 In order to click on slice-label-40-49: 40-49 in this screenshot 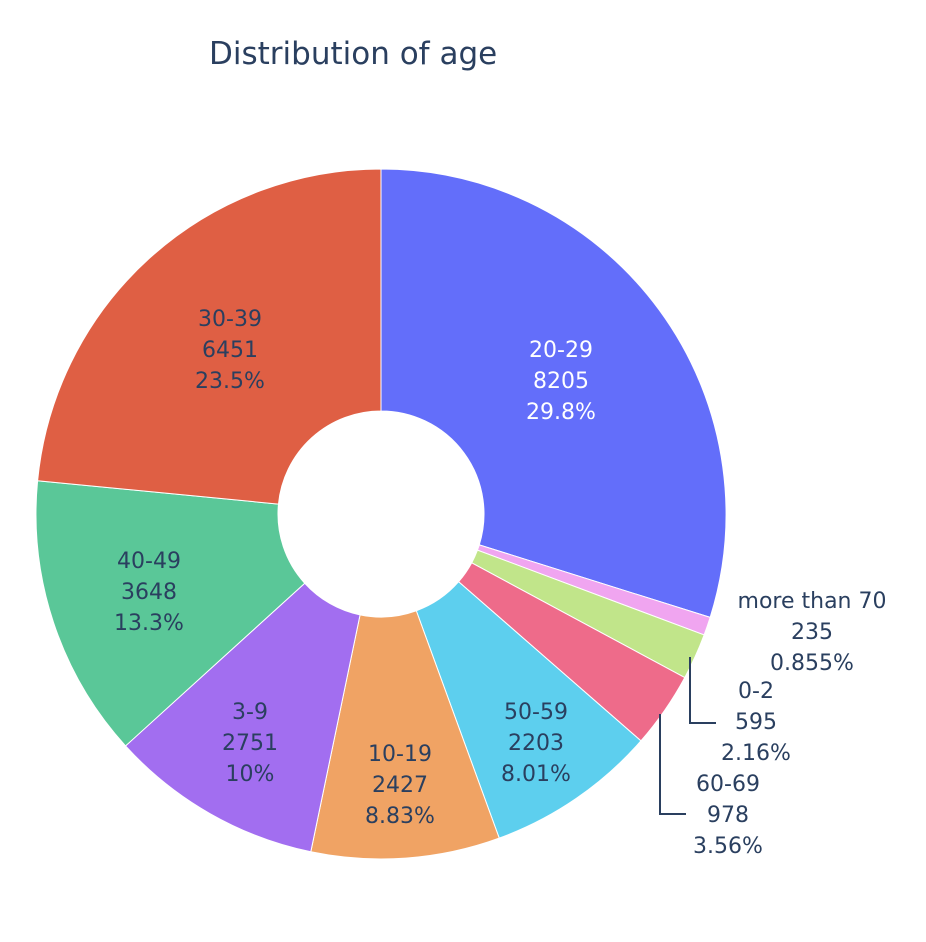, I will do `click(149, 561)`.